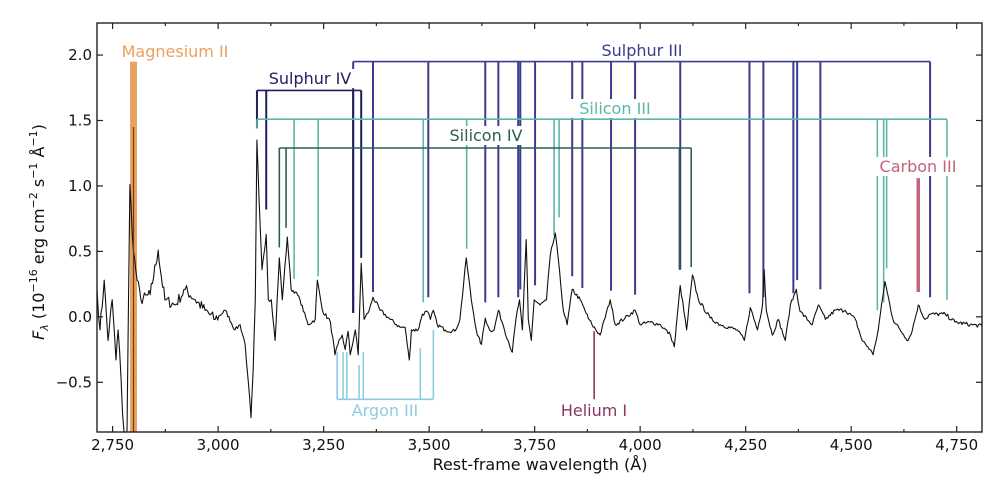 This screenshot has height=477, width=1000. What do you see at coordinates (80, 121) in the screenshot?
I see `y-tick-label: 1.5` at bounding box center [80, 121].